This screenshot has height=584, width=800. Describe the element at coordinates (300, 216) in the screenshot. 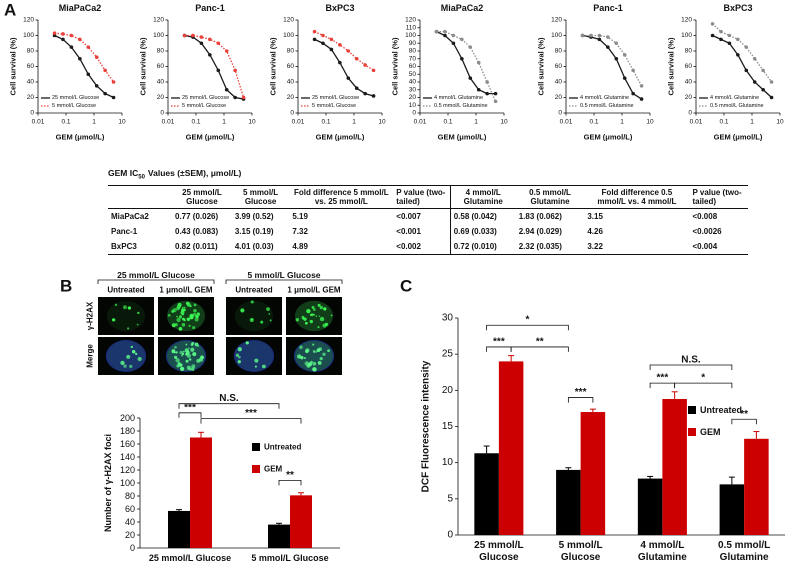

I see `table-cell: 5.19` at that location.